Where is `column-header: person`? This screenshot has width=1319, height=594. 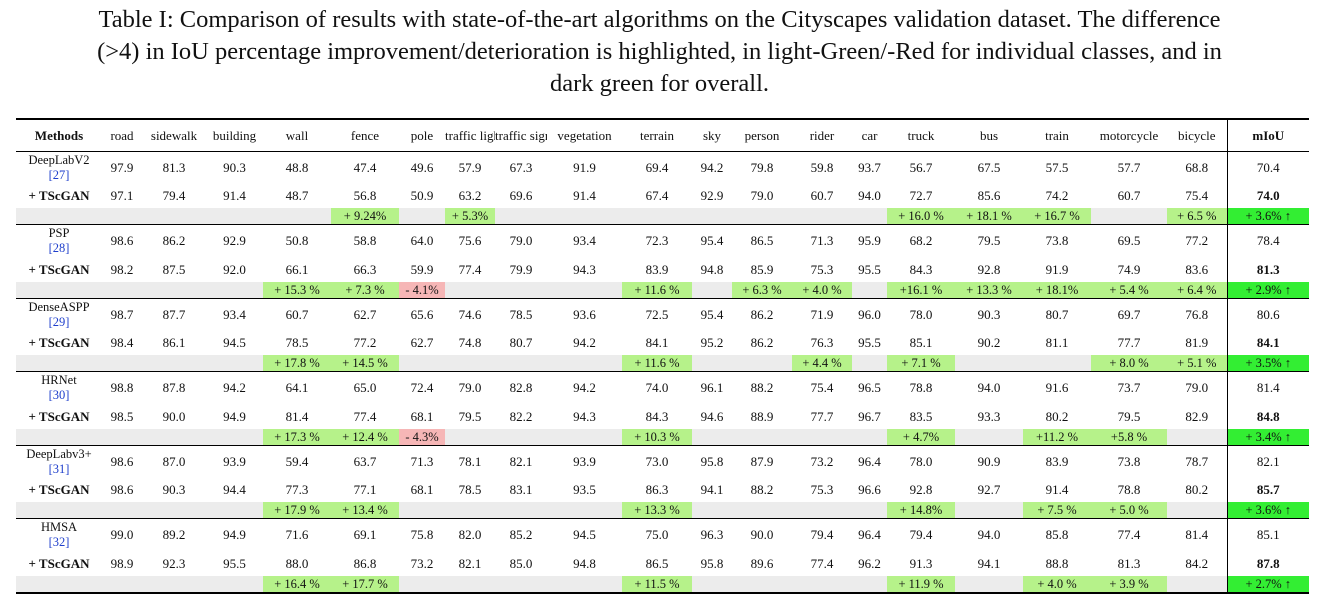
column-header: person is located at coordinates (762, 135).